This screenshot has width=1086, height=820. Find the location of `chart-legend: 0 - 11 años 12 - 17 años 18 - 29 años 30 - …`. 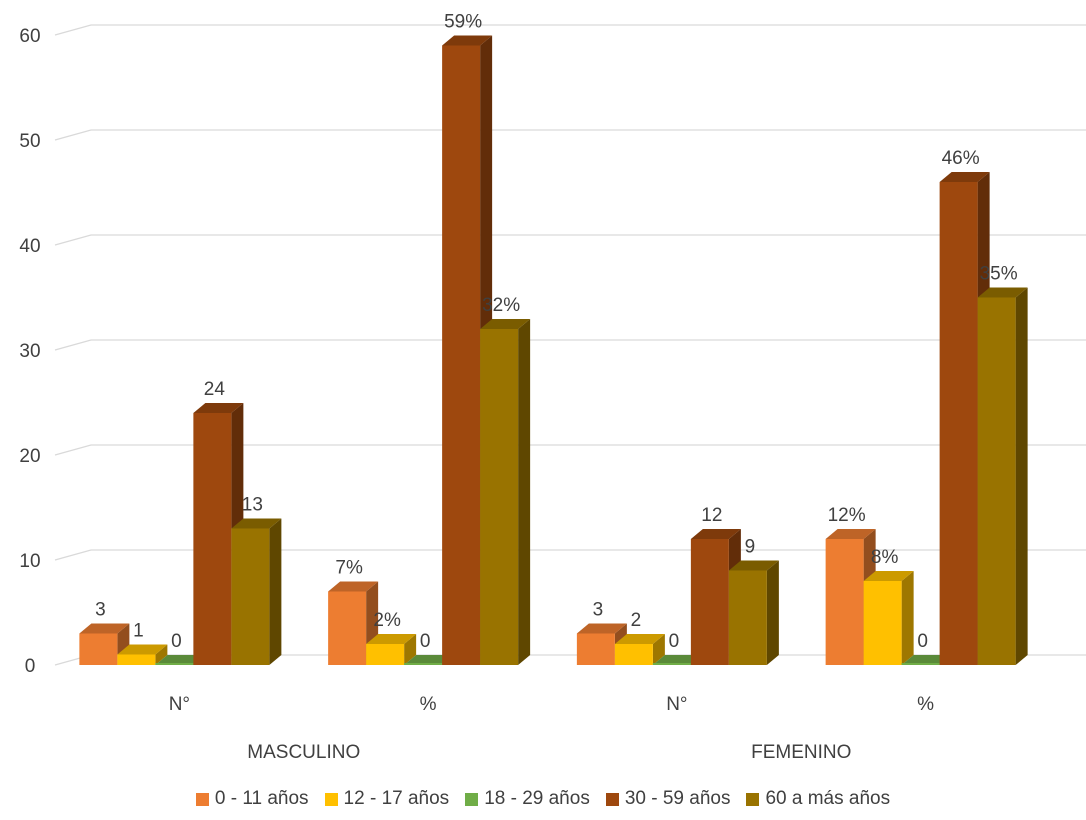

chart-legend: 0 - 11 años 12 - 17 años 18 - 29 años 30 - … is located at coordinates (543, 799).